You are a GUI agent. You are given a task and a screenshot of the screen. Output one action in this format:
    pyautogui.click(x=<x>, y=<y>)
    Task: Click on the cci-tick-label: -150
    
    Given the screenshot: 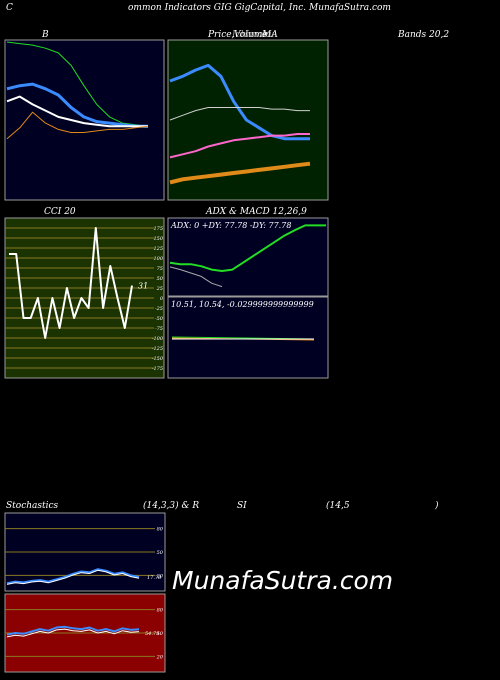 What is the action you would take?
    pyautogui.click(x=158, y=359)
    